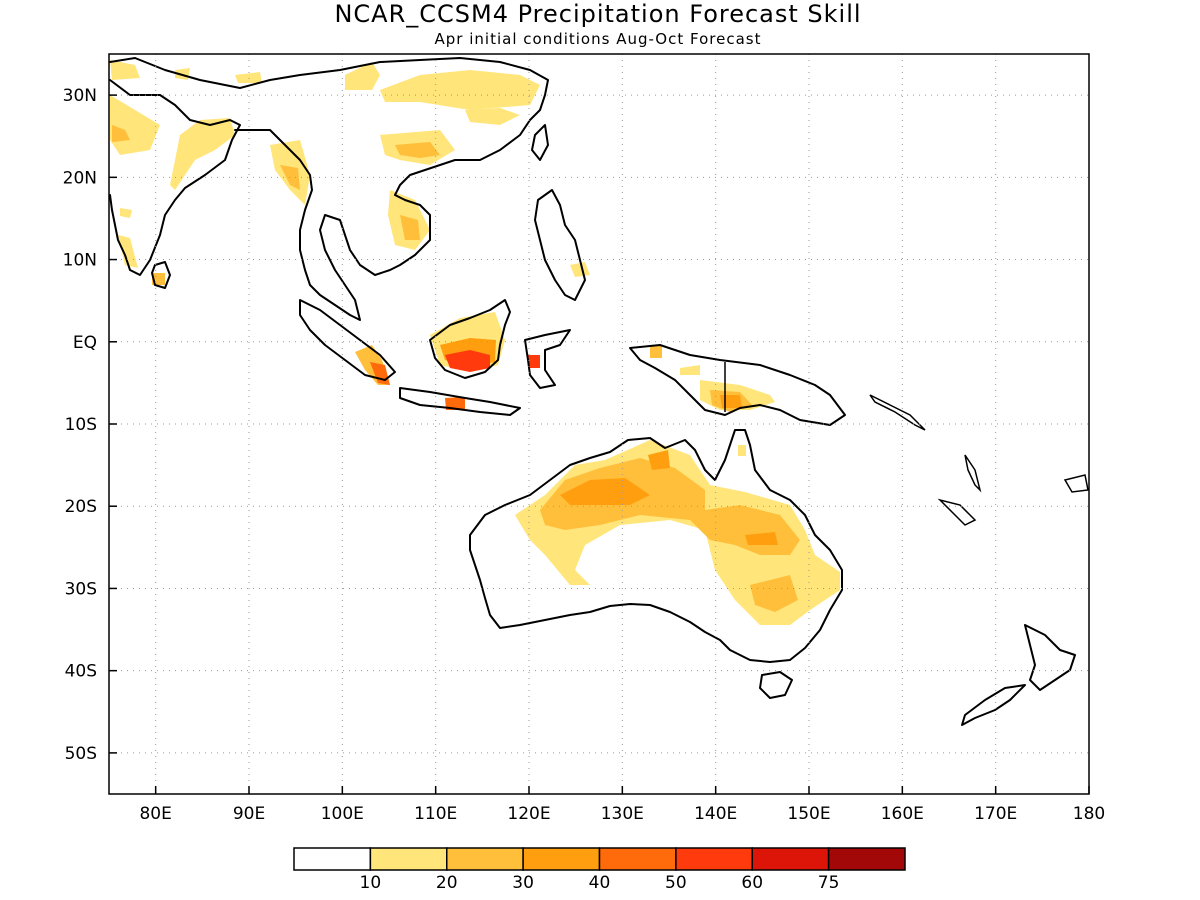  I want to click on colorbar-label: 40, so click(600, 883).